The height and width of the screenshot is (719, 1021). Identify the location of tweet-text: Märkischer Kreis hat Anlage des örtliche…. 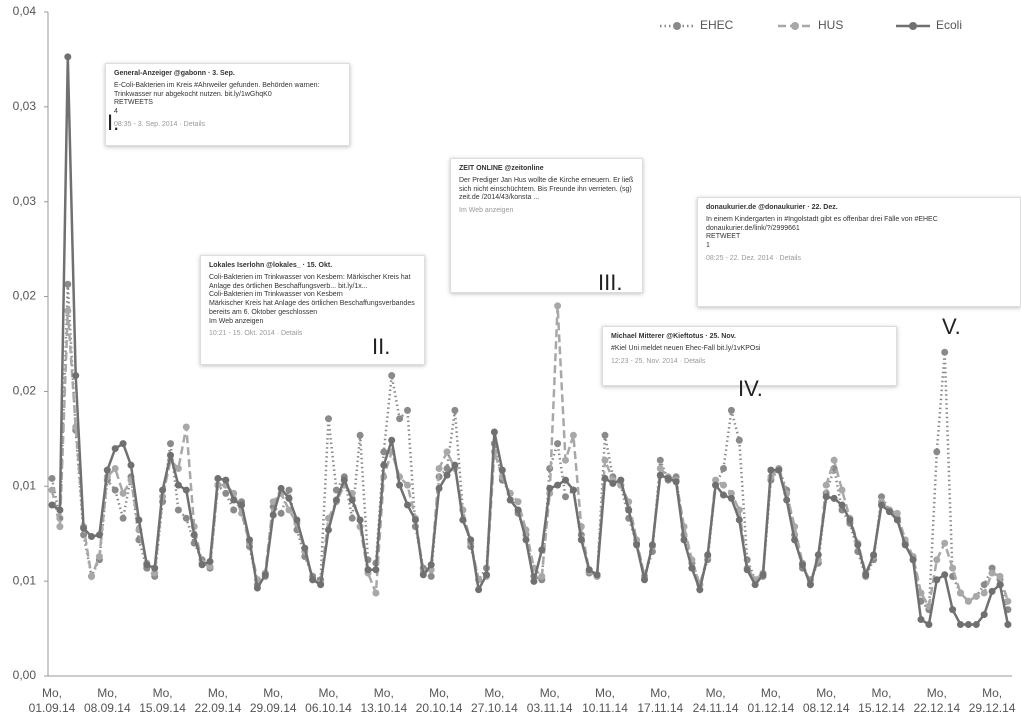
(312, 308).